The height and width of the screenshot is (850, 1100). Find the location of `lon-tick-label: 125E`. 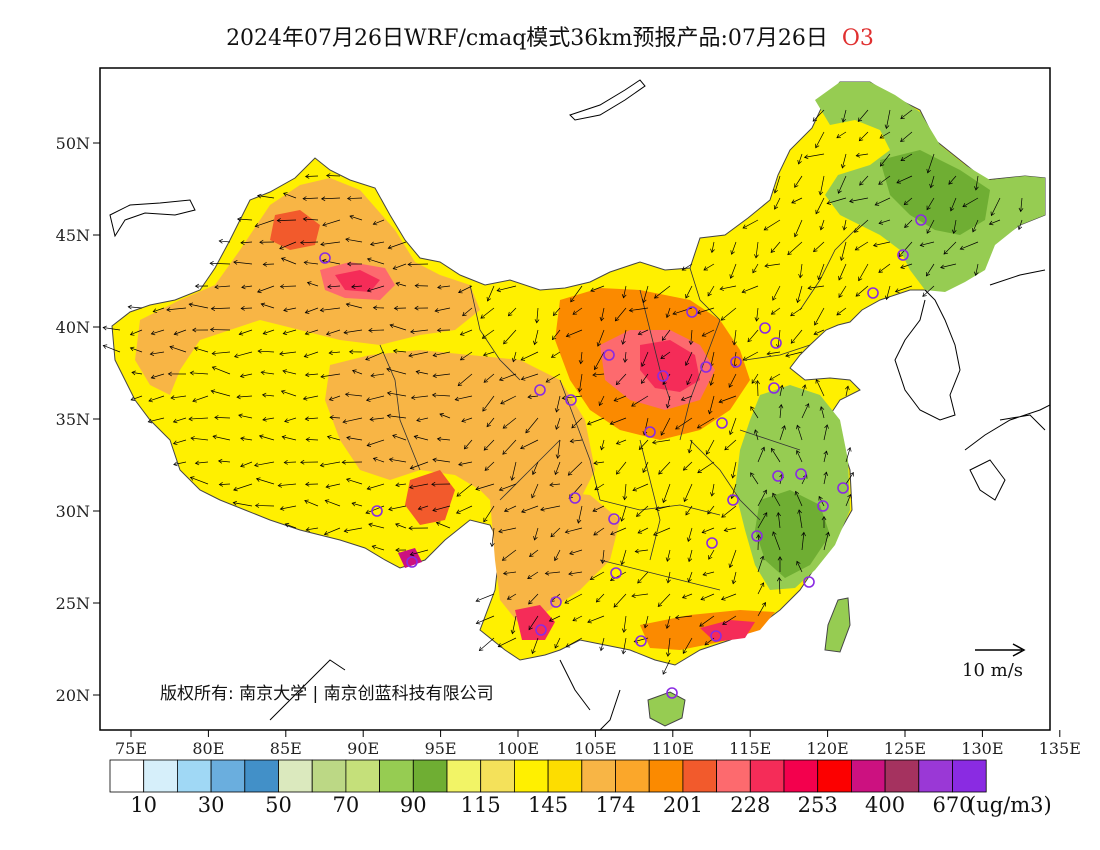

lon-tick-label: 125E is located at coordinates (905, 748).